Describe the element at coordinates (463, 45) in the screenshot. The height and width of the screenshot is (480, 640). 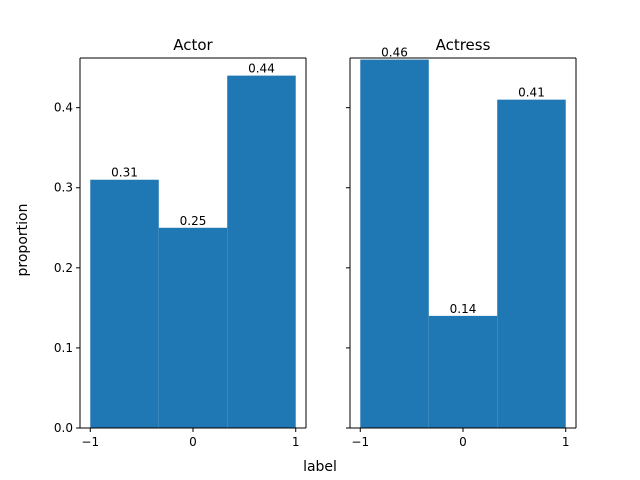
I see `subplot-title: Actress` at that location.